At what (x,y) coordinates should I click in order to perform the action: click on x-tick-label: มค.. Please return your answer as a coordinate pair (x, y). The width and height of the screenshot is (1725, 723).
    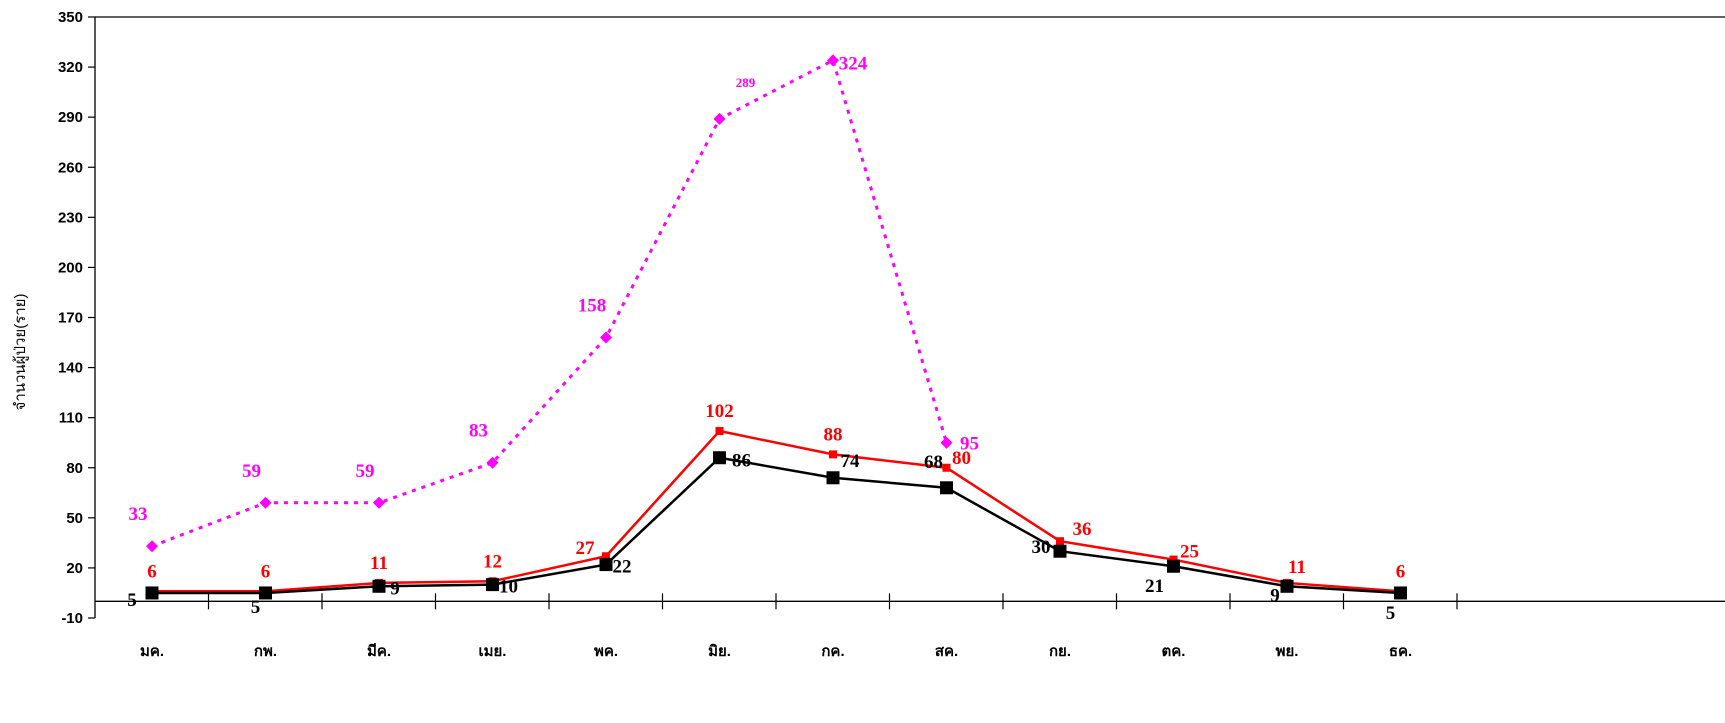
    Looking at the image, I should click on (152, 651).